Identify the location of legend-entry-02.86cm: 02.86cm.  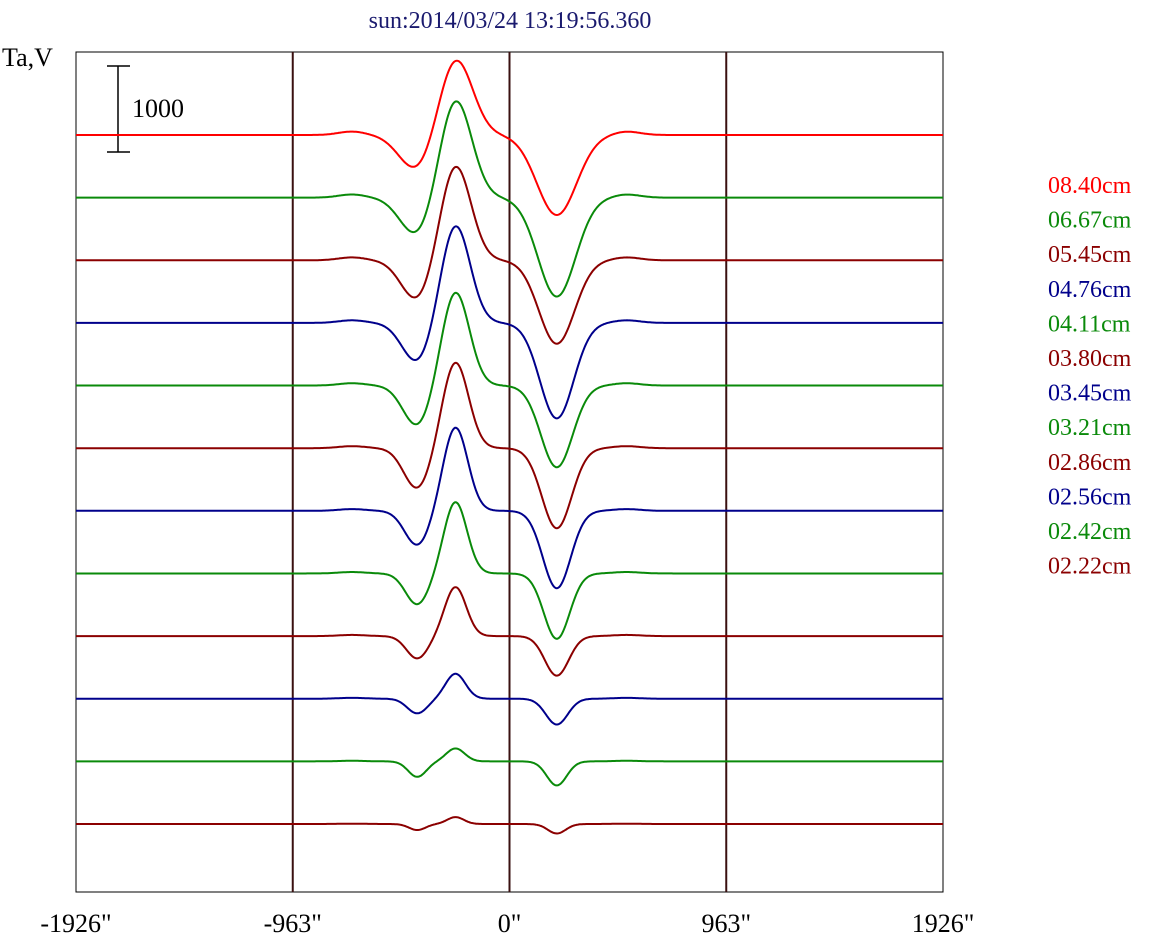
(1090, 463).